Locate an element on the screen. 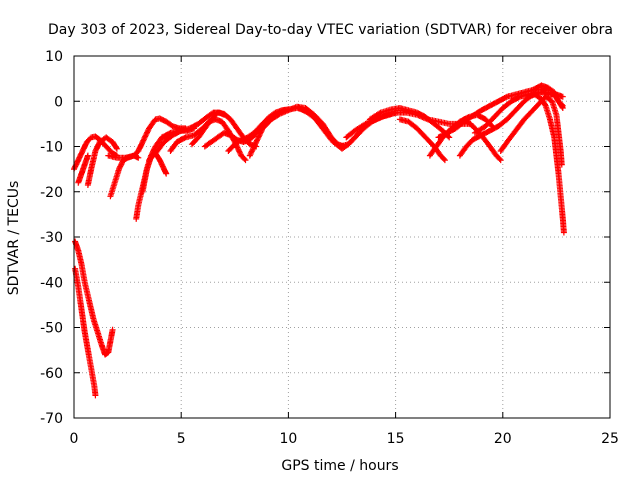 The height and width of the screenshot is (480, 640). y-tick-label: -70 is located at coordinates (51, 419).